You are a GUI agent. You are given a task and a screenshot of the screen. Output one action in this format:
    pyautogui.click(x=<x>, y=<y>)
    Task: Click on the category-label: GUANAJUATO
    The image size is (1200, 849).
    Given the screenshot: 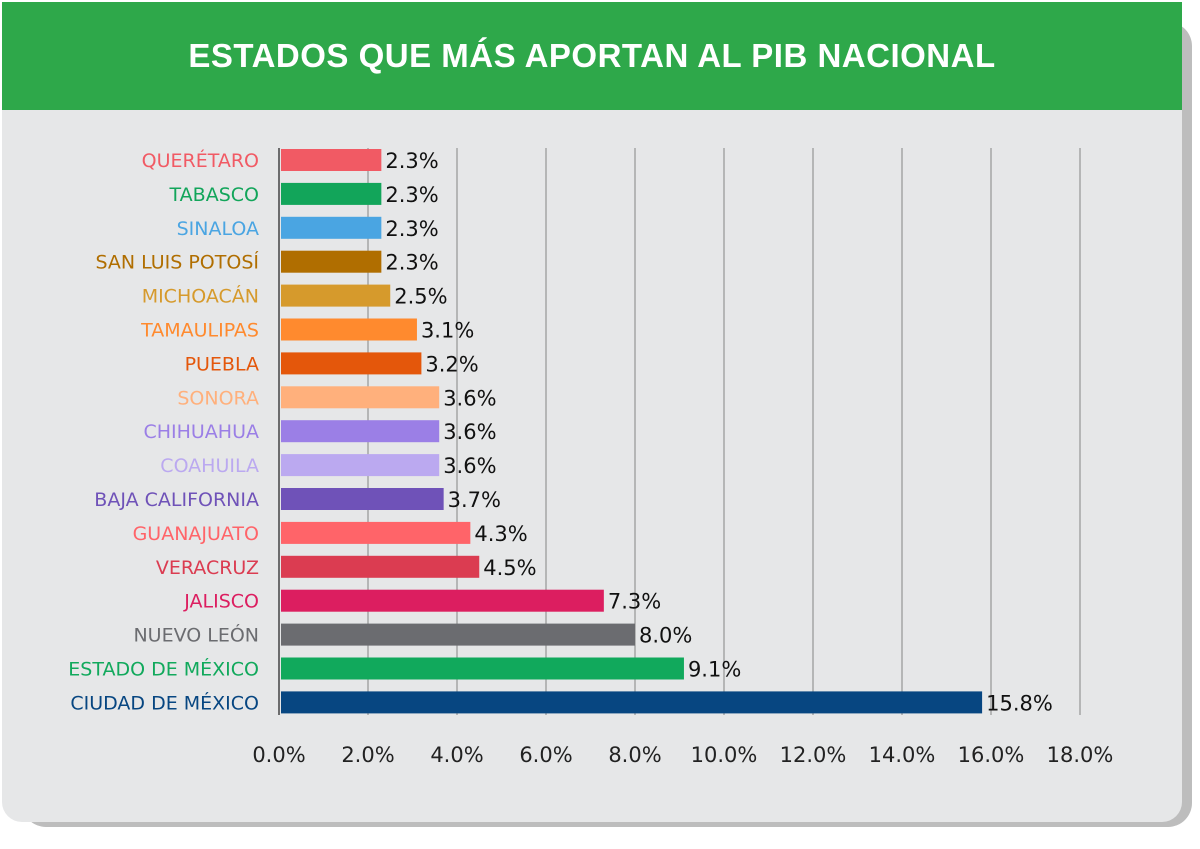 What is the action you would take?
    pyautogui.click(x=196, y=534)
    